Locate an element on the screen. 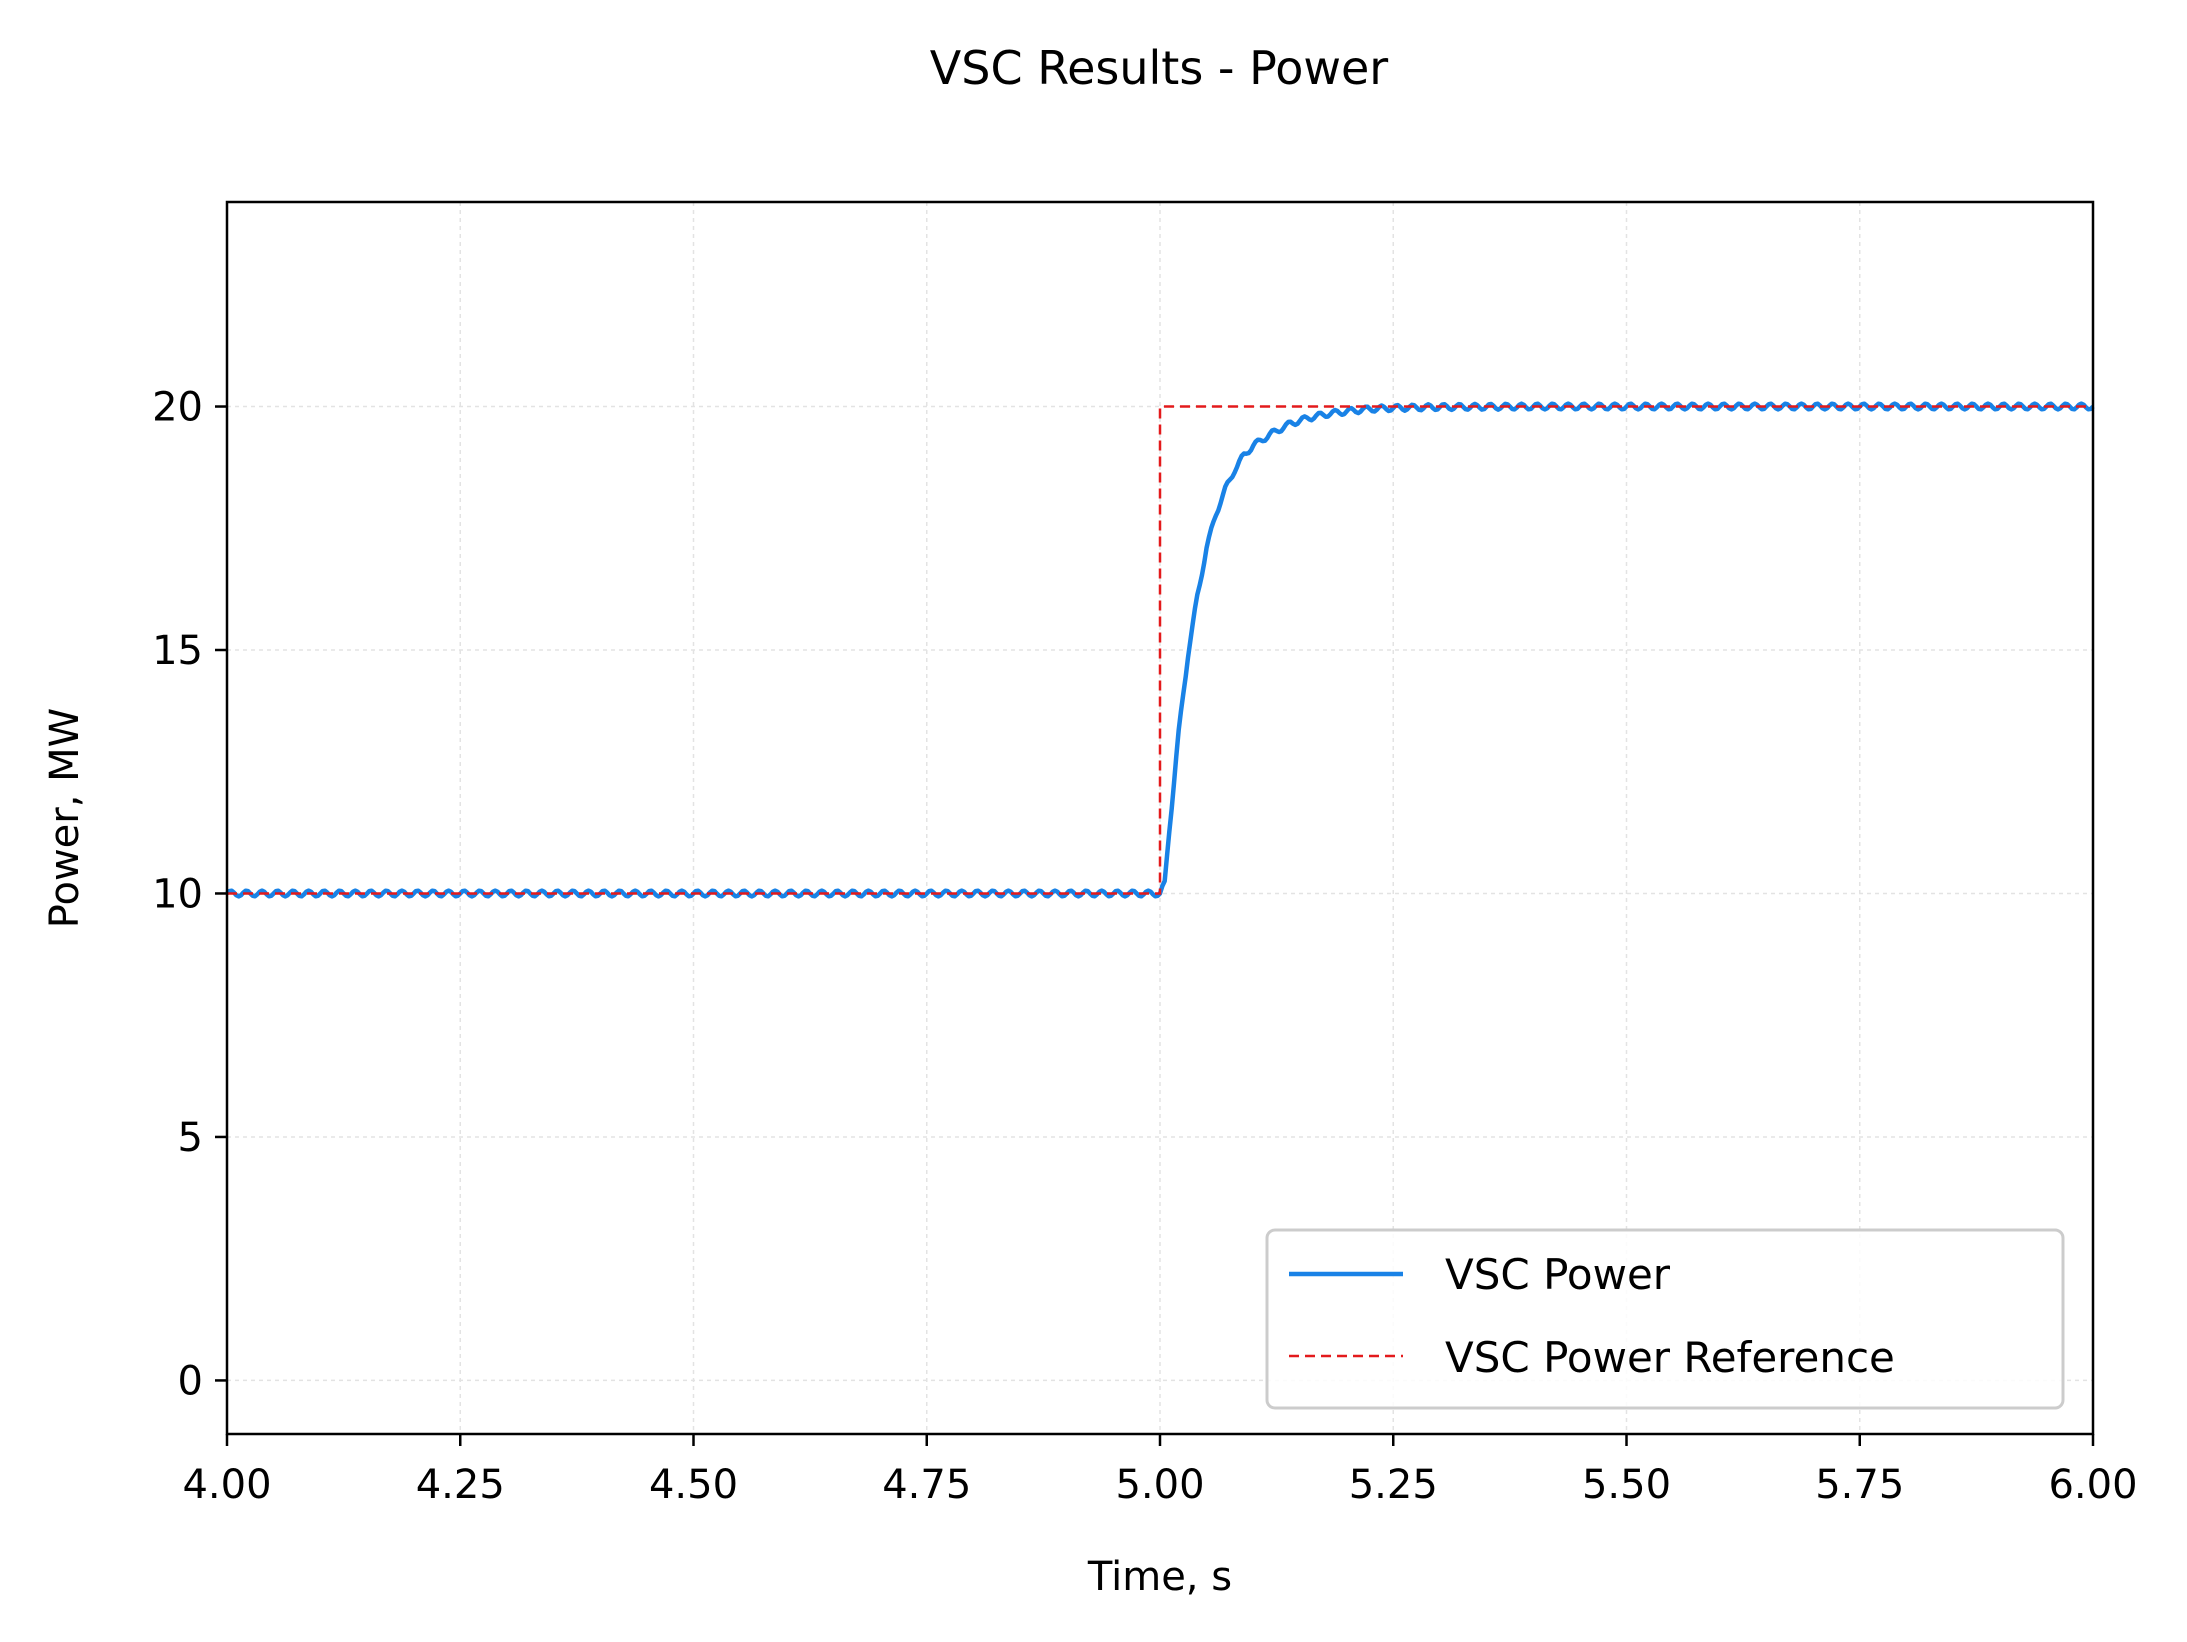 The height and width of the screenshot is (1642, 2187). x-axis-ticks: 4.00 4.25 4.50 4.75 5.00 5.25 5.50 5.75 6.00 is located at coordinates (1160, 1471).